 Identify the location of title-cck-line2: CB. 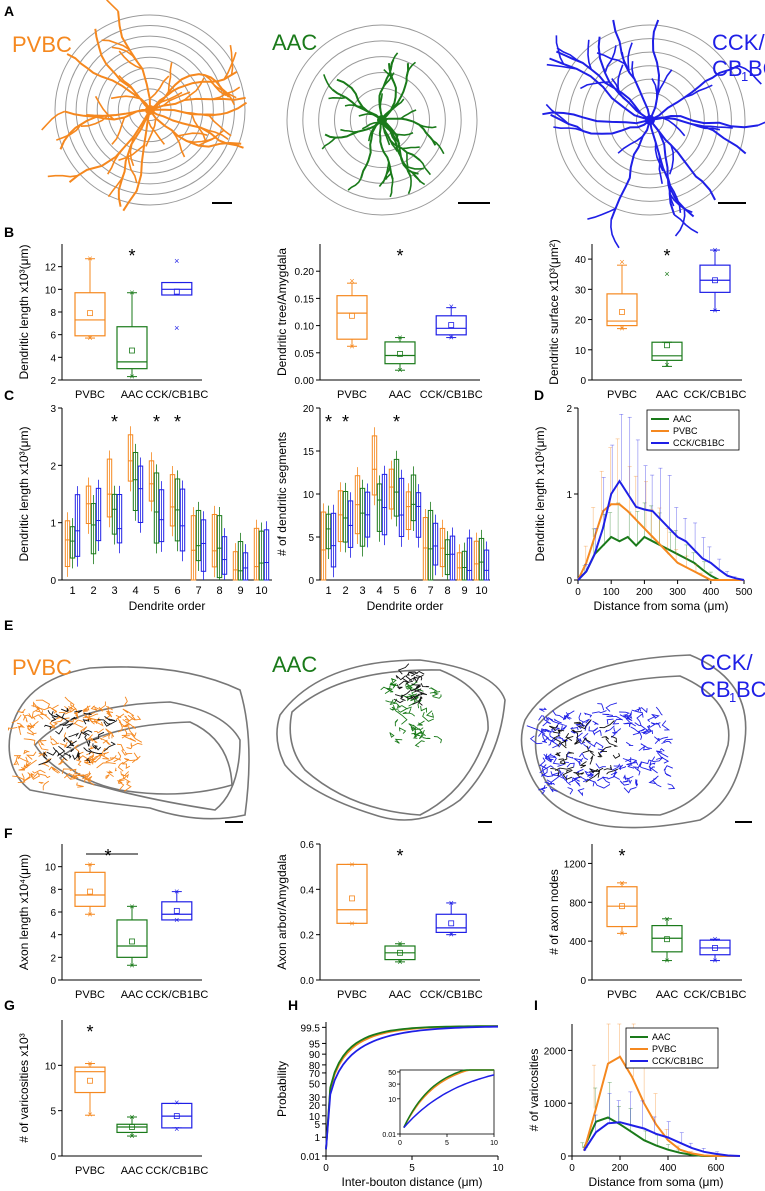
(715, 689).